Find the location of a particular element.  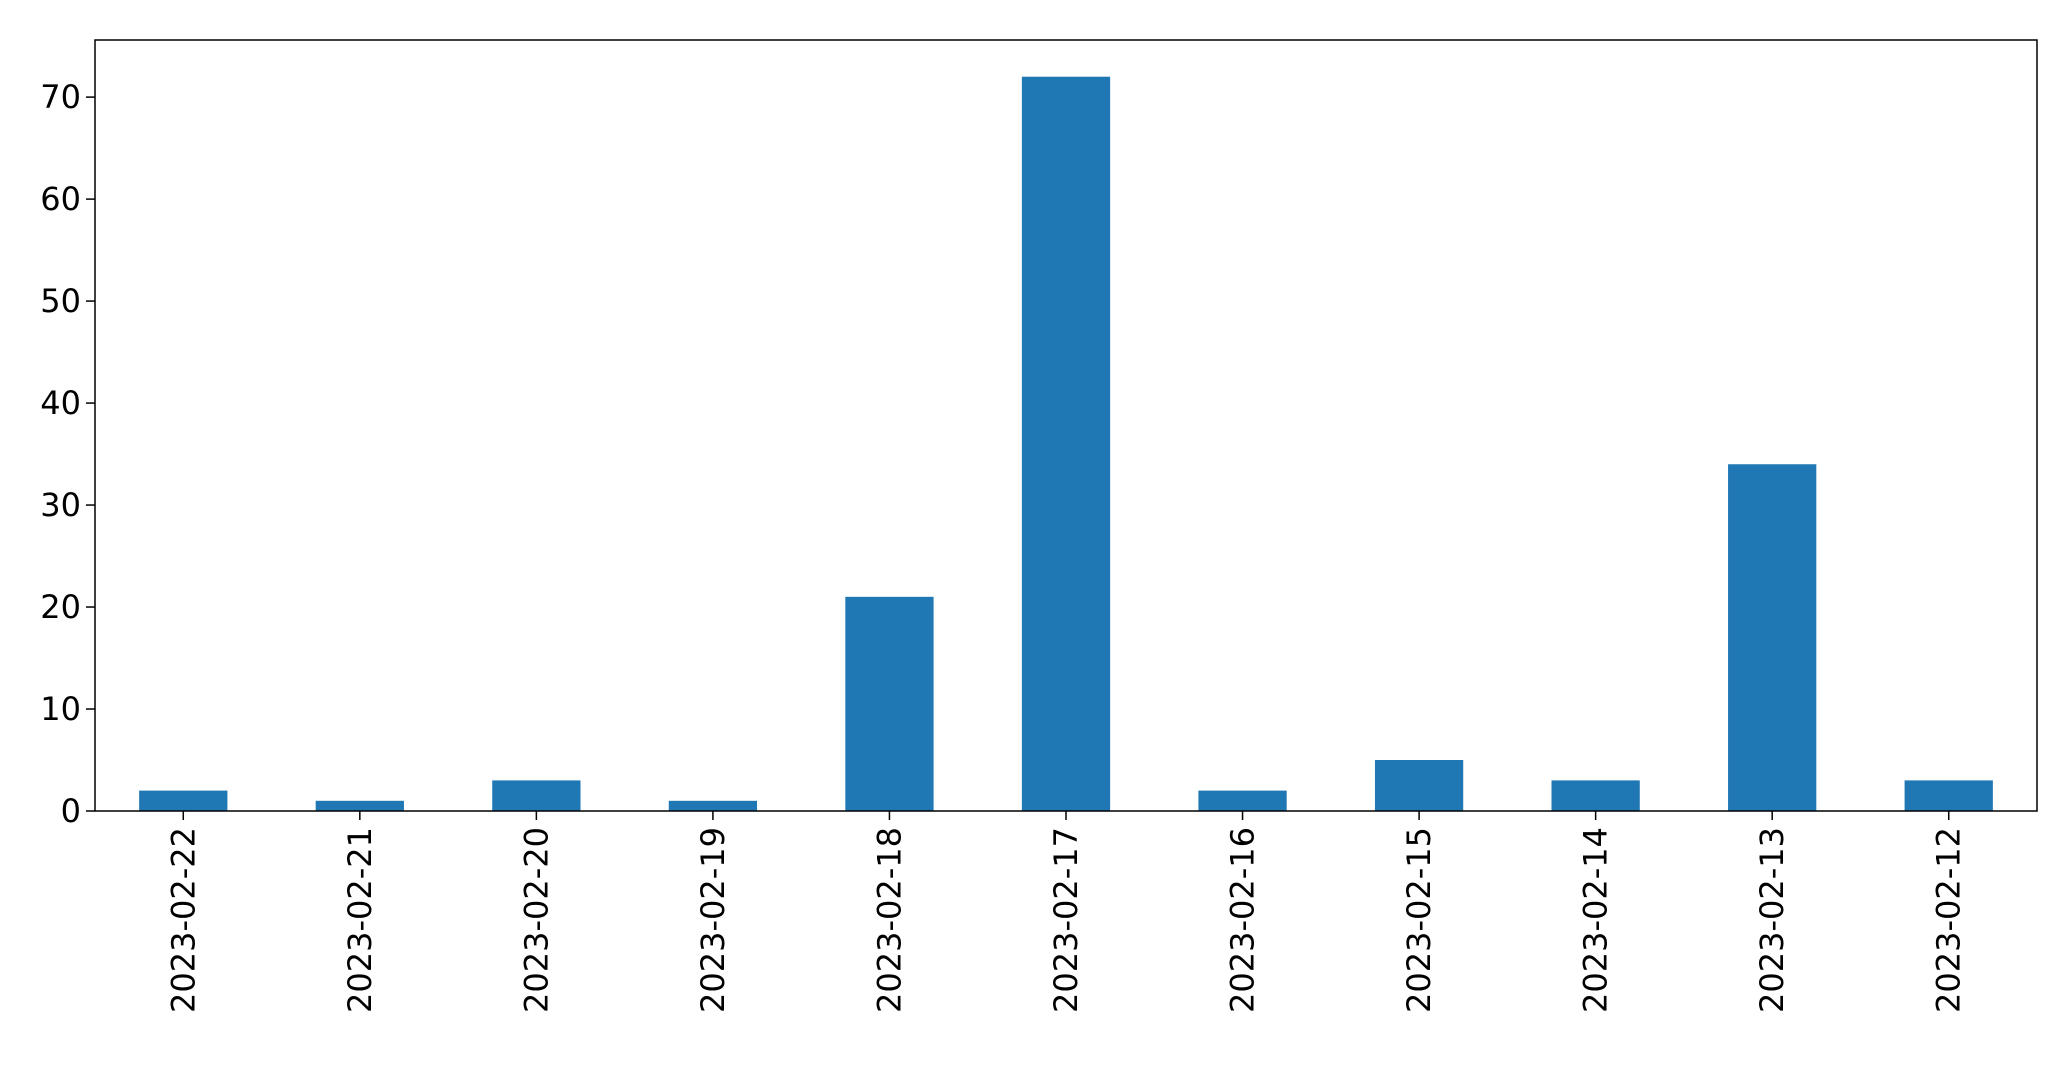

x-tick-label-2023-02-16: 2023-02-16 is located at coordinates (1243, 920).